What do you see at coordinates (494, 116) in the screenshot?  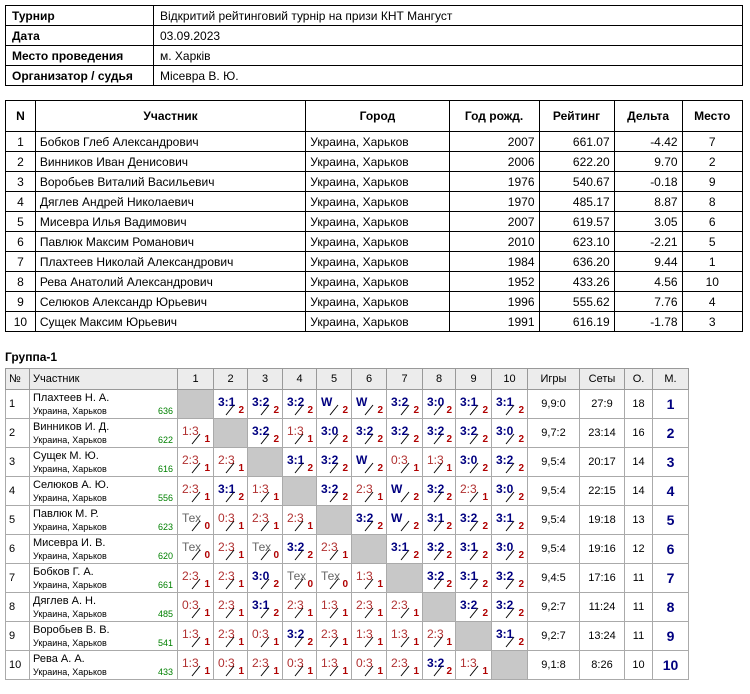 I see `participants-header-3: Год рожд.` at bounding box center [494, 116].